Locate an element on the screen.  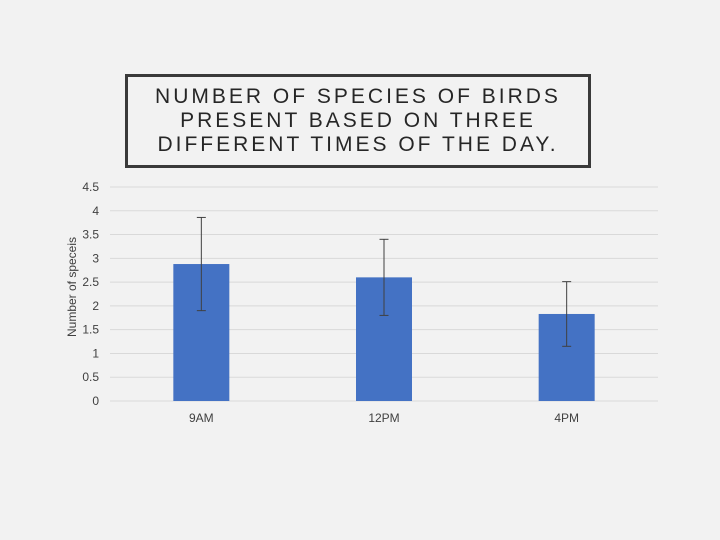
bars is located at coordinates (384, 332).